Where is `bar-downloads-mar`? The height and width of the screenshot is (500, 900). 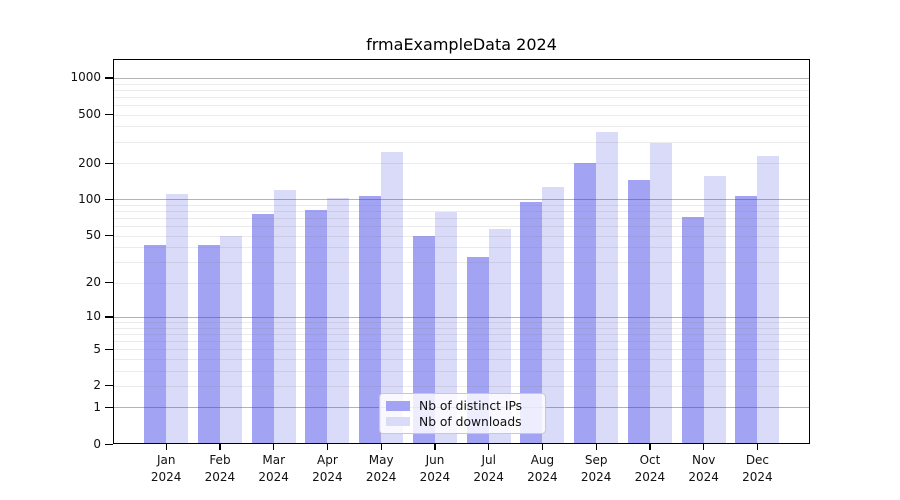
bar-downloads-mar is located at coordinates (284, 316).